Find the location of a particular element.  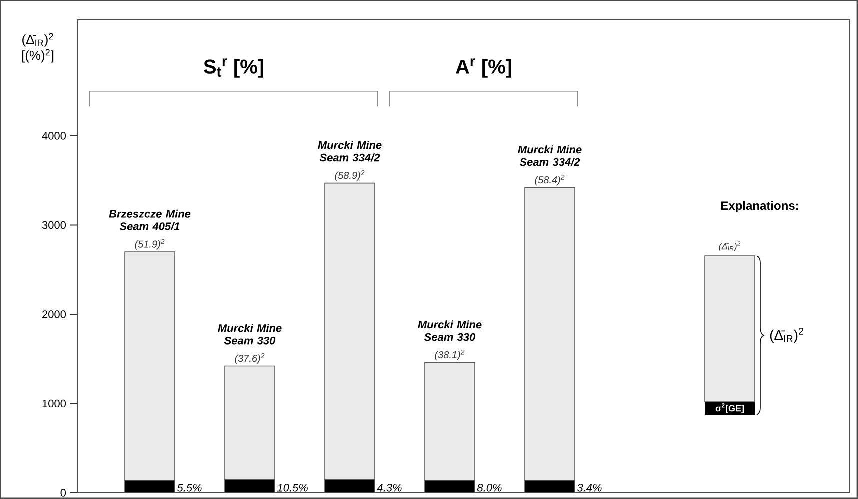

x-tick-label: Brzeszcze Mine Seam 405/1 is located at coordinates (150, 220).